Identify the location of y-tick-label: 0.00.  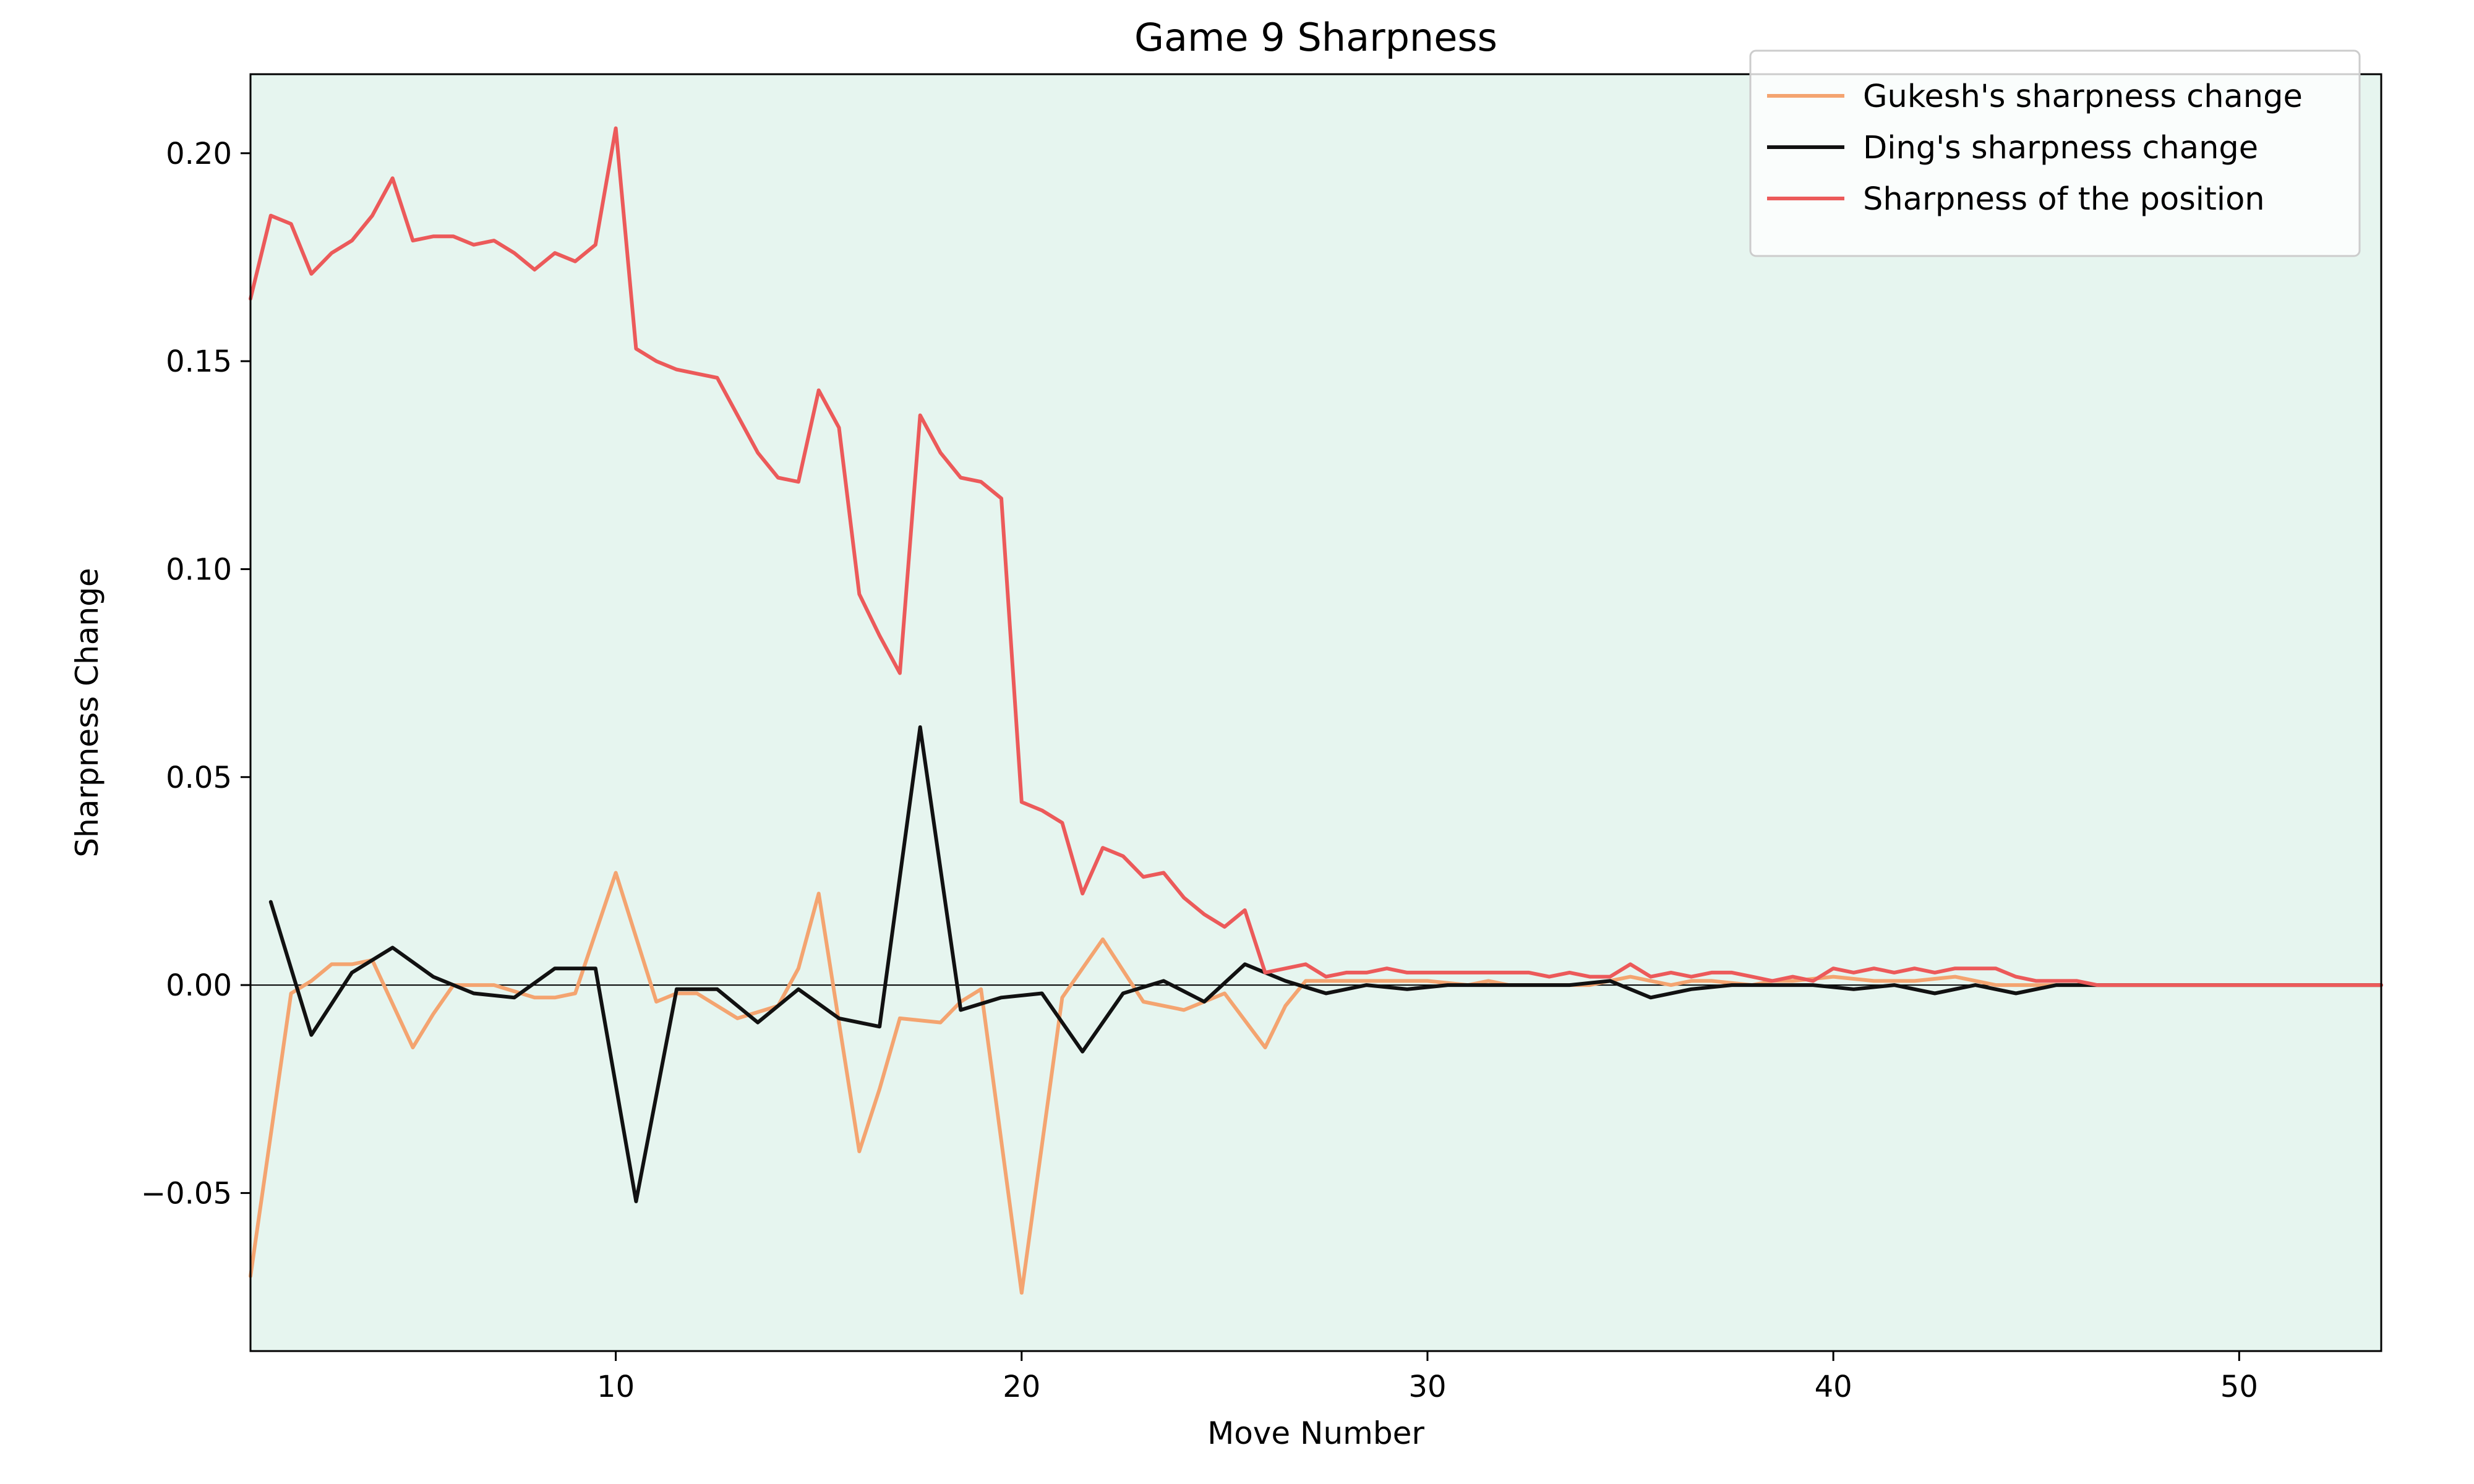
(199, 985).